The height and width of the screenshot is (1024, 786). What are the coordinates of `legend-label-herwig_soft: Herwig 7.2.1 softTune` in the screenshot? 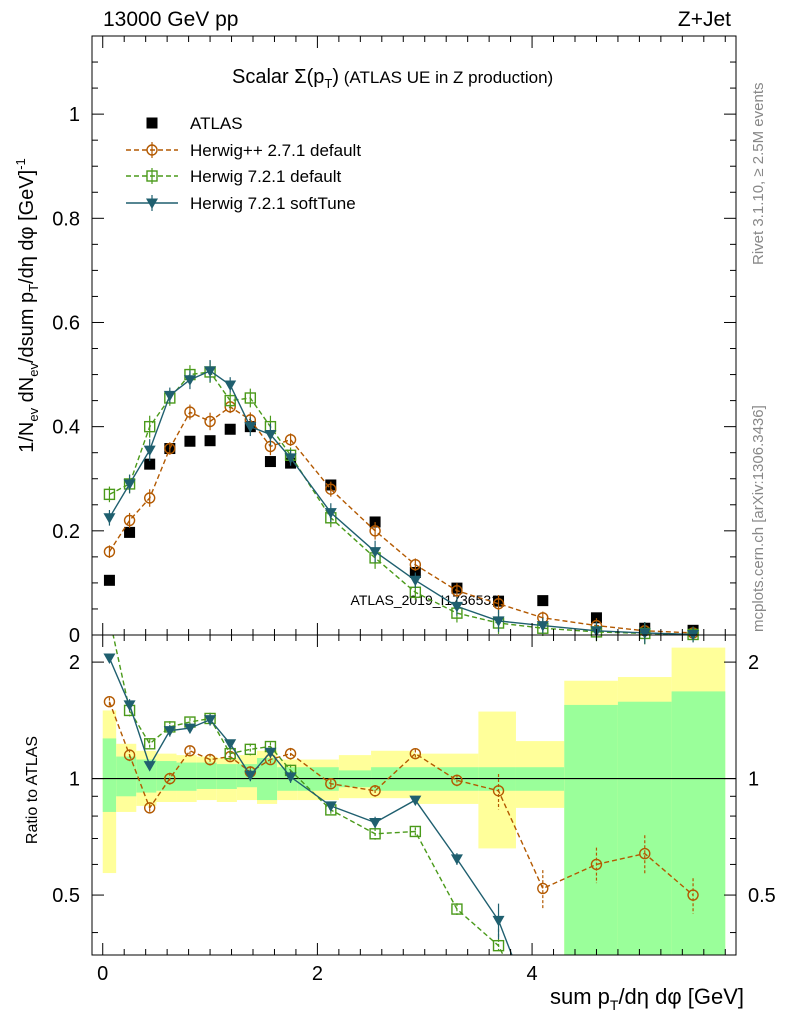 It's located at (273, 203).